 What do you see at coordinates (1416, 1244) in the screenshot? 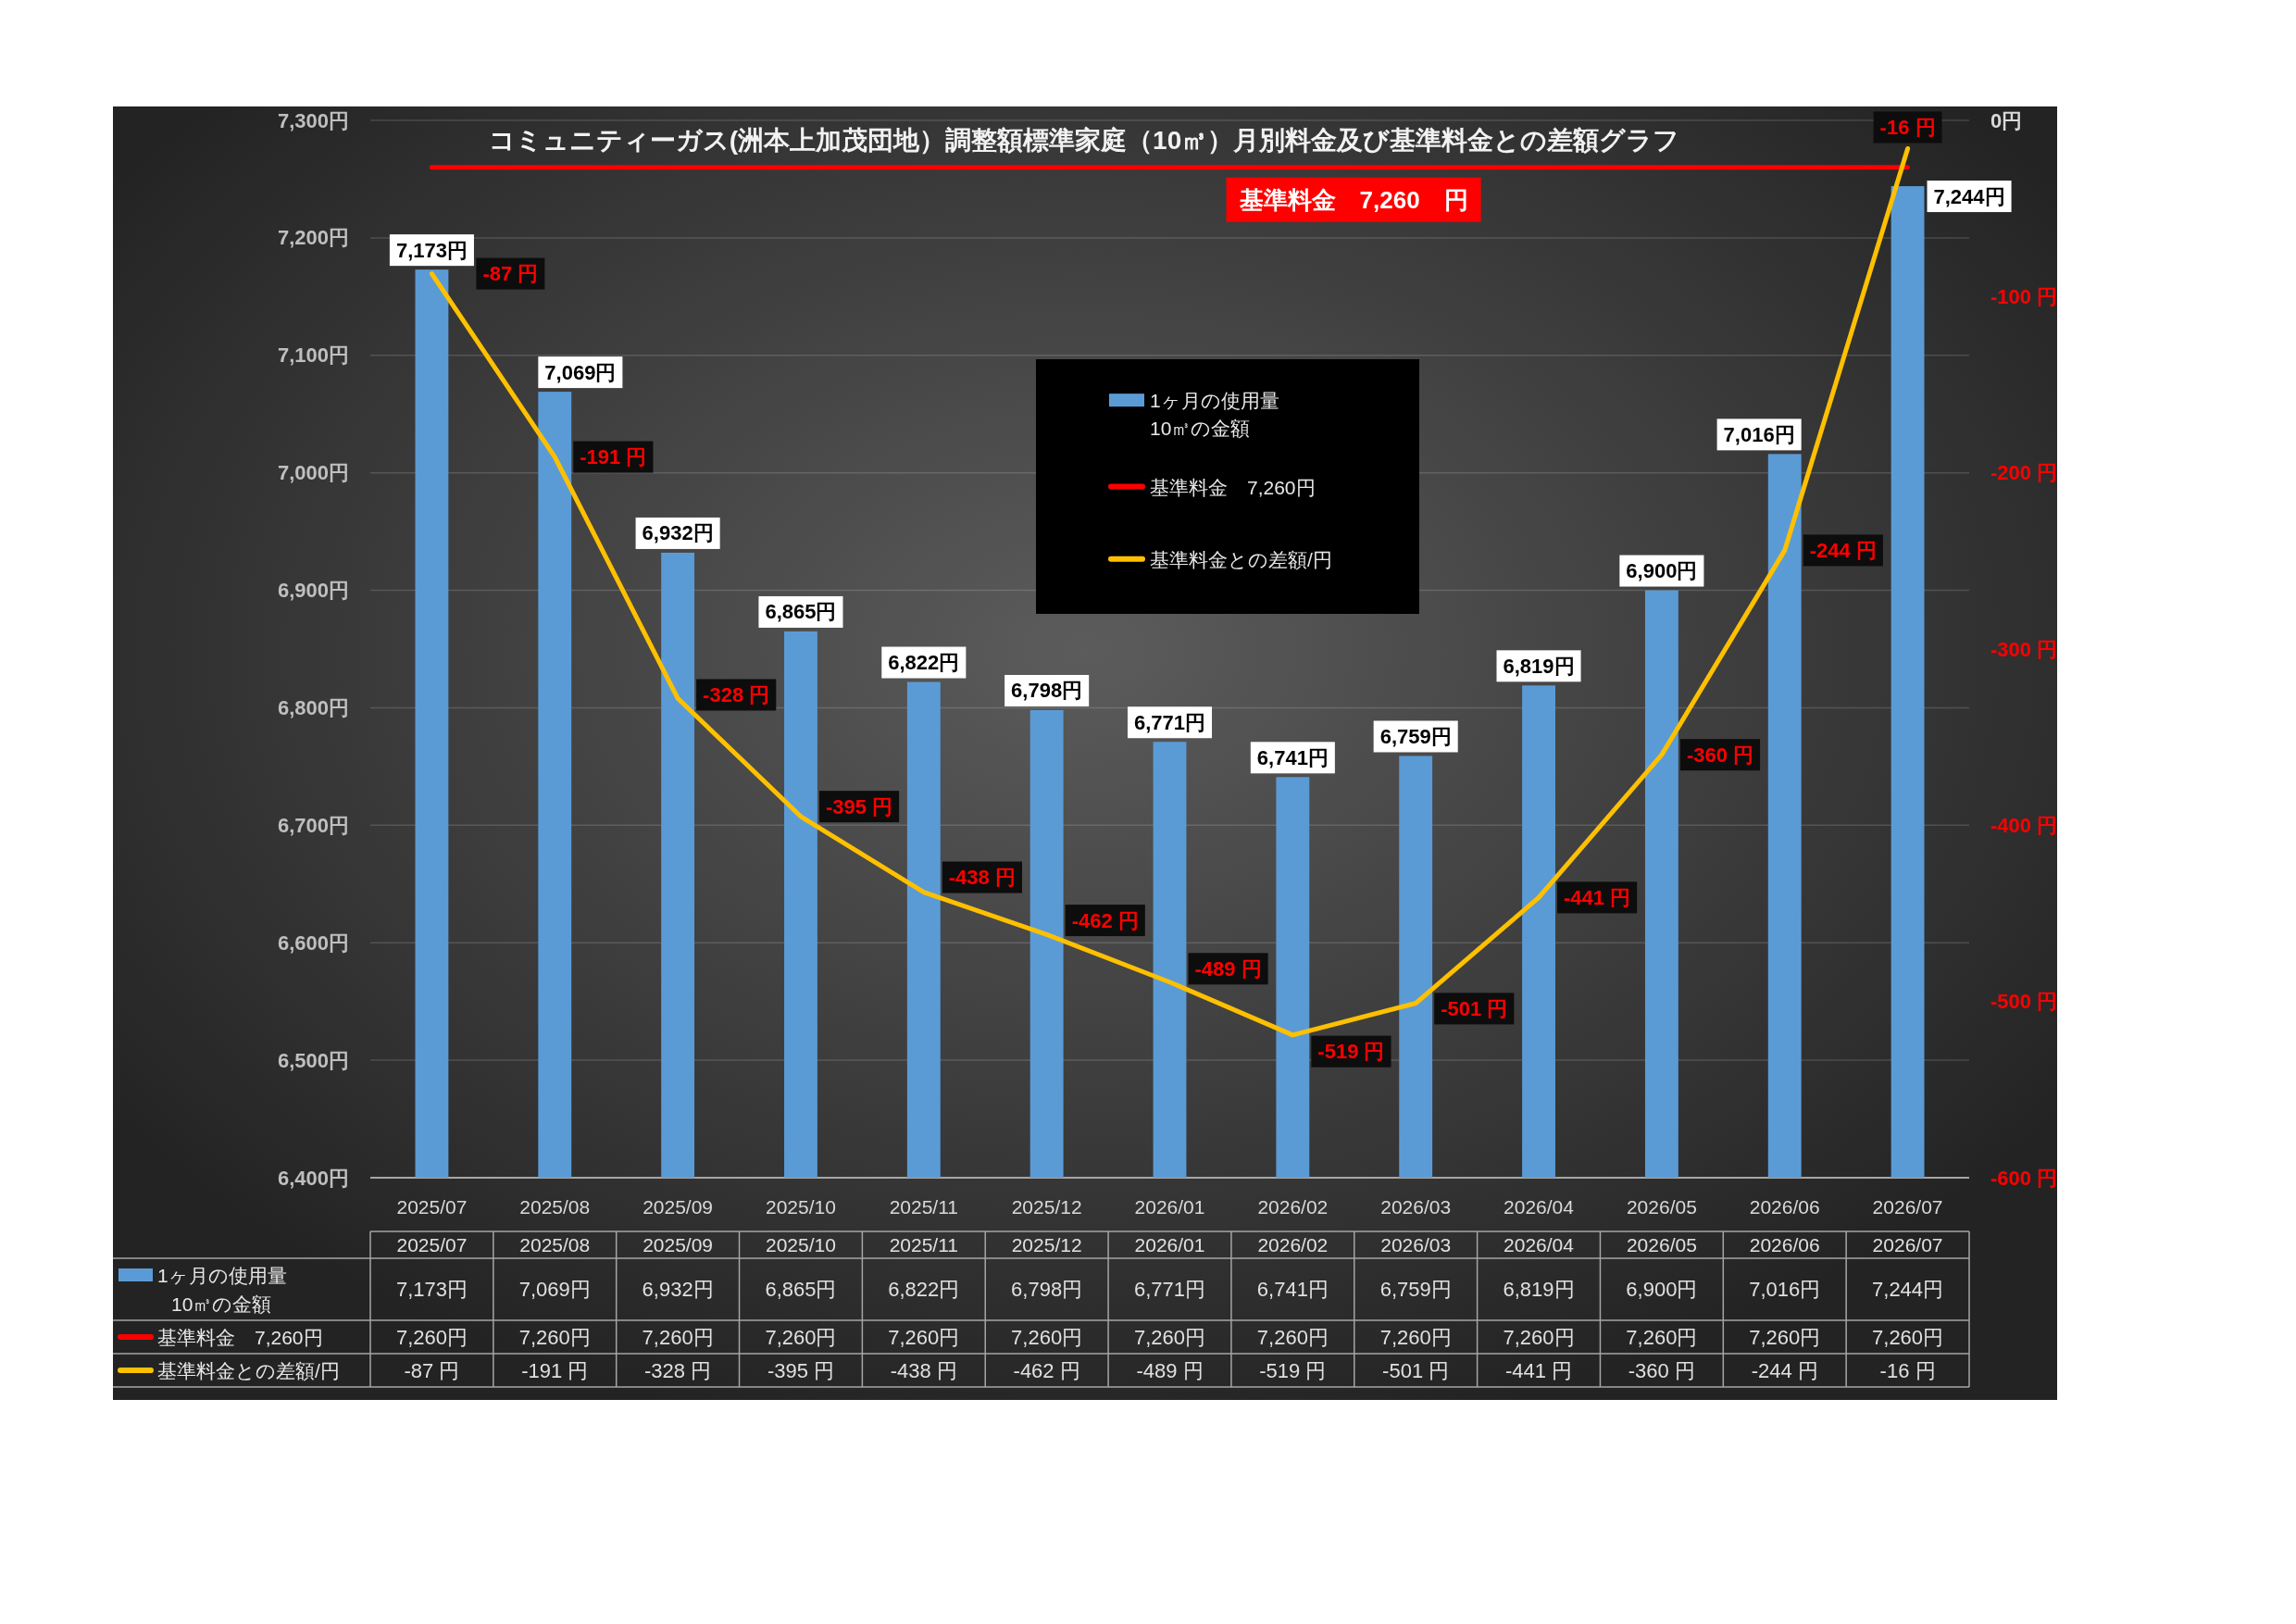
I see `category-label: 2026/03` at bounding box center [1416, 1244].